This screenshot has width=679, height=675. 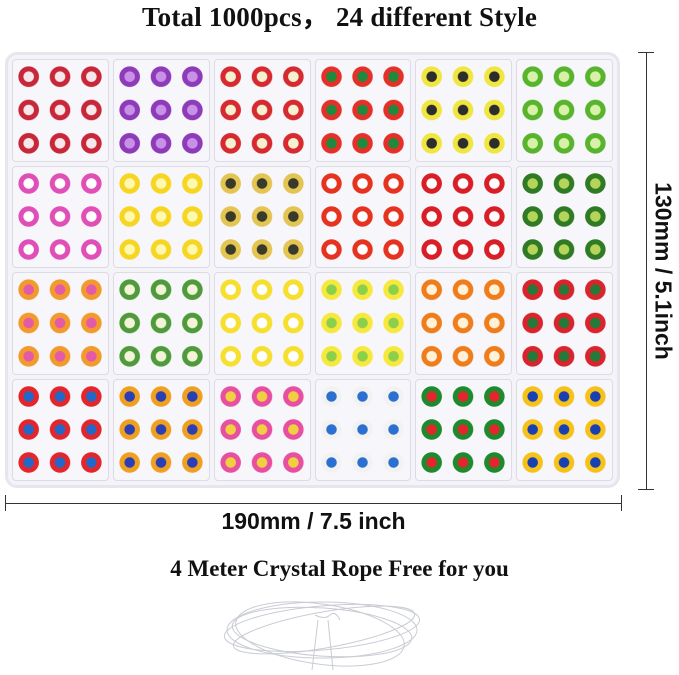 What do you see at coordinates (646, 271) in the screenshot?
I see `height-dimension-line` at bounding box center [646, 271].